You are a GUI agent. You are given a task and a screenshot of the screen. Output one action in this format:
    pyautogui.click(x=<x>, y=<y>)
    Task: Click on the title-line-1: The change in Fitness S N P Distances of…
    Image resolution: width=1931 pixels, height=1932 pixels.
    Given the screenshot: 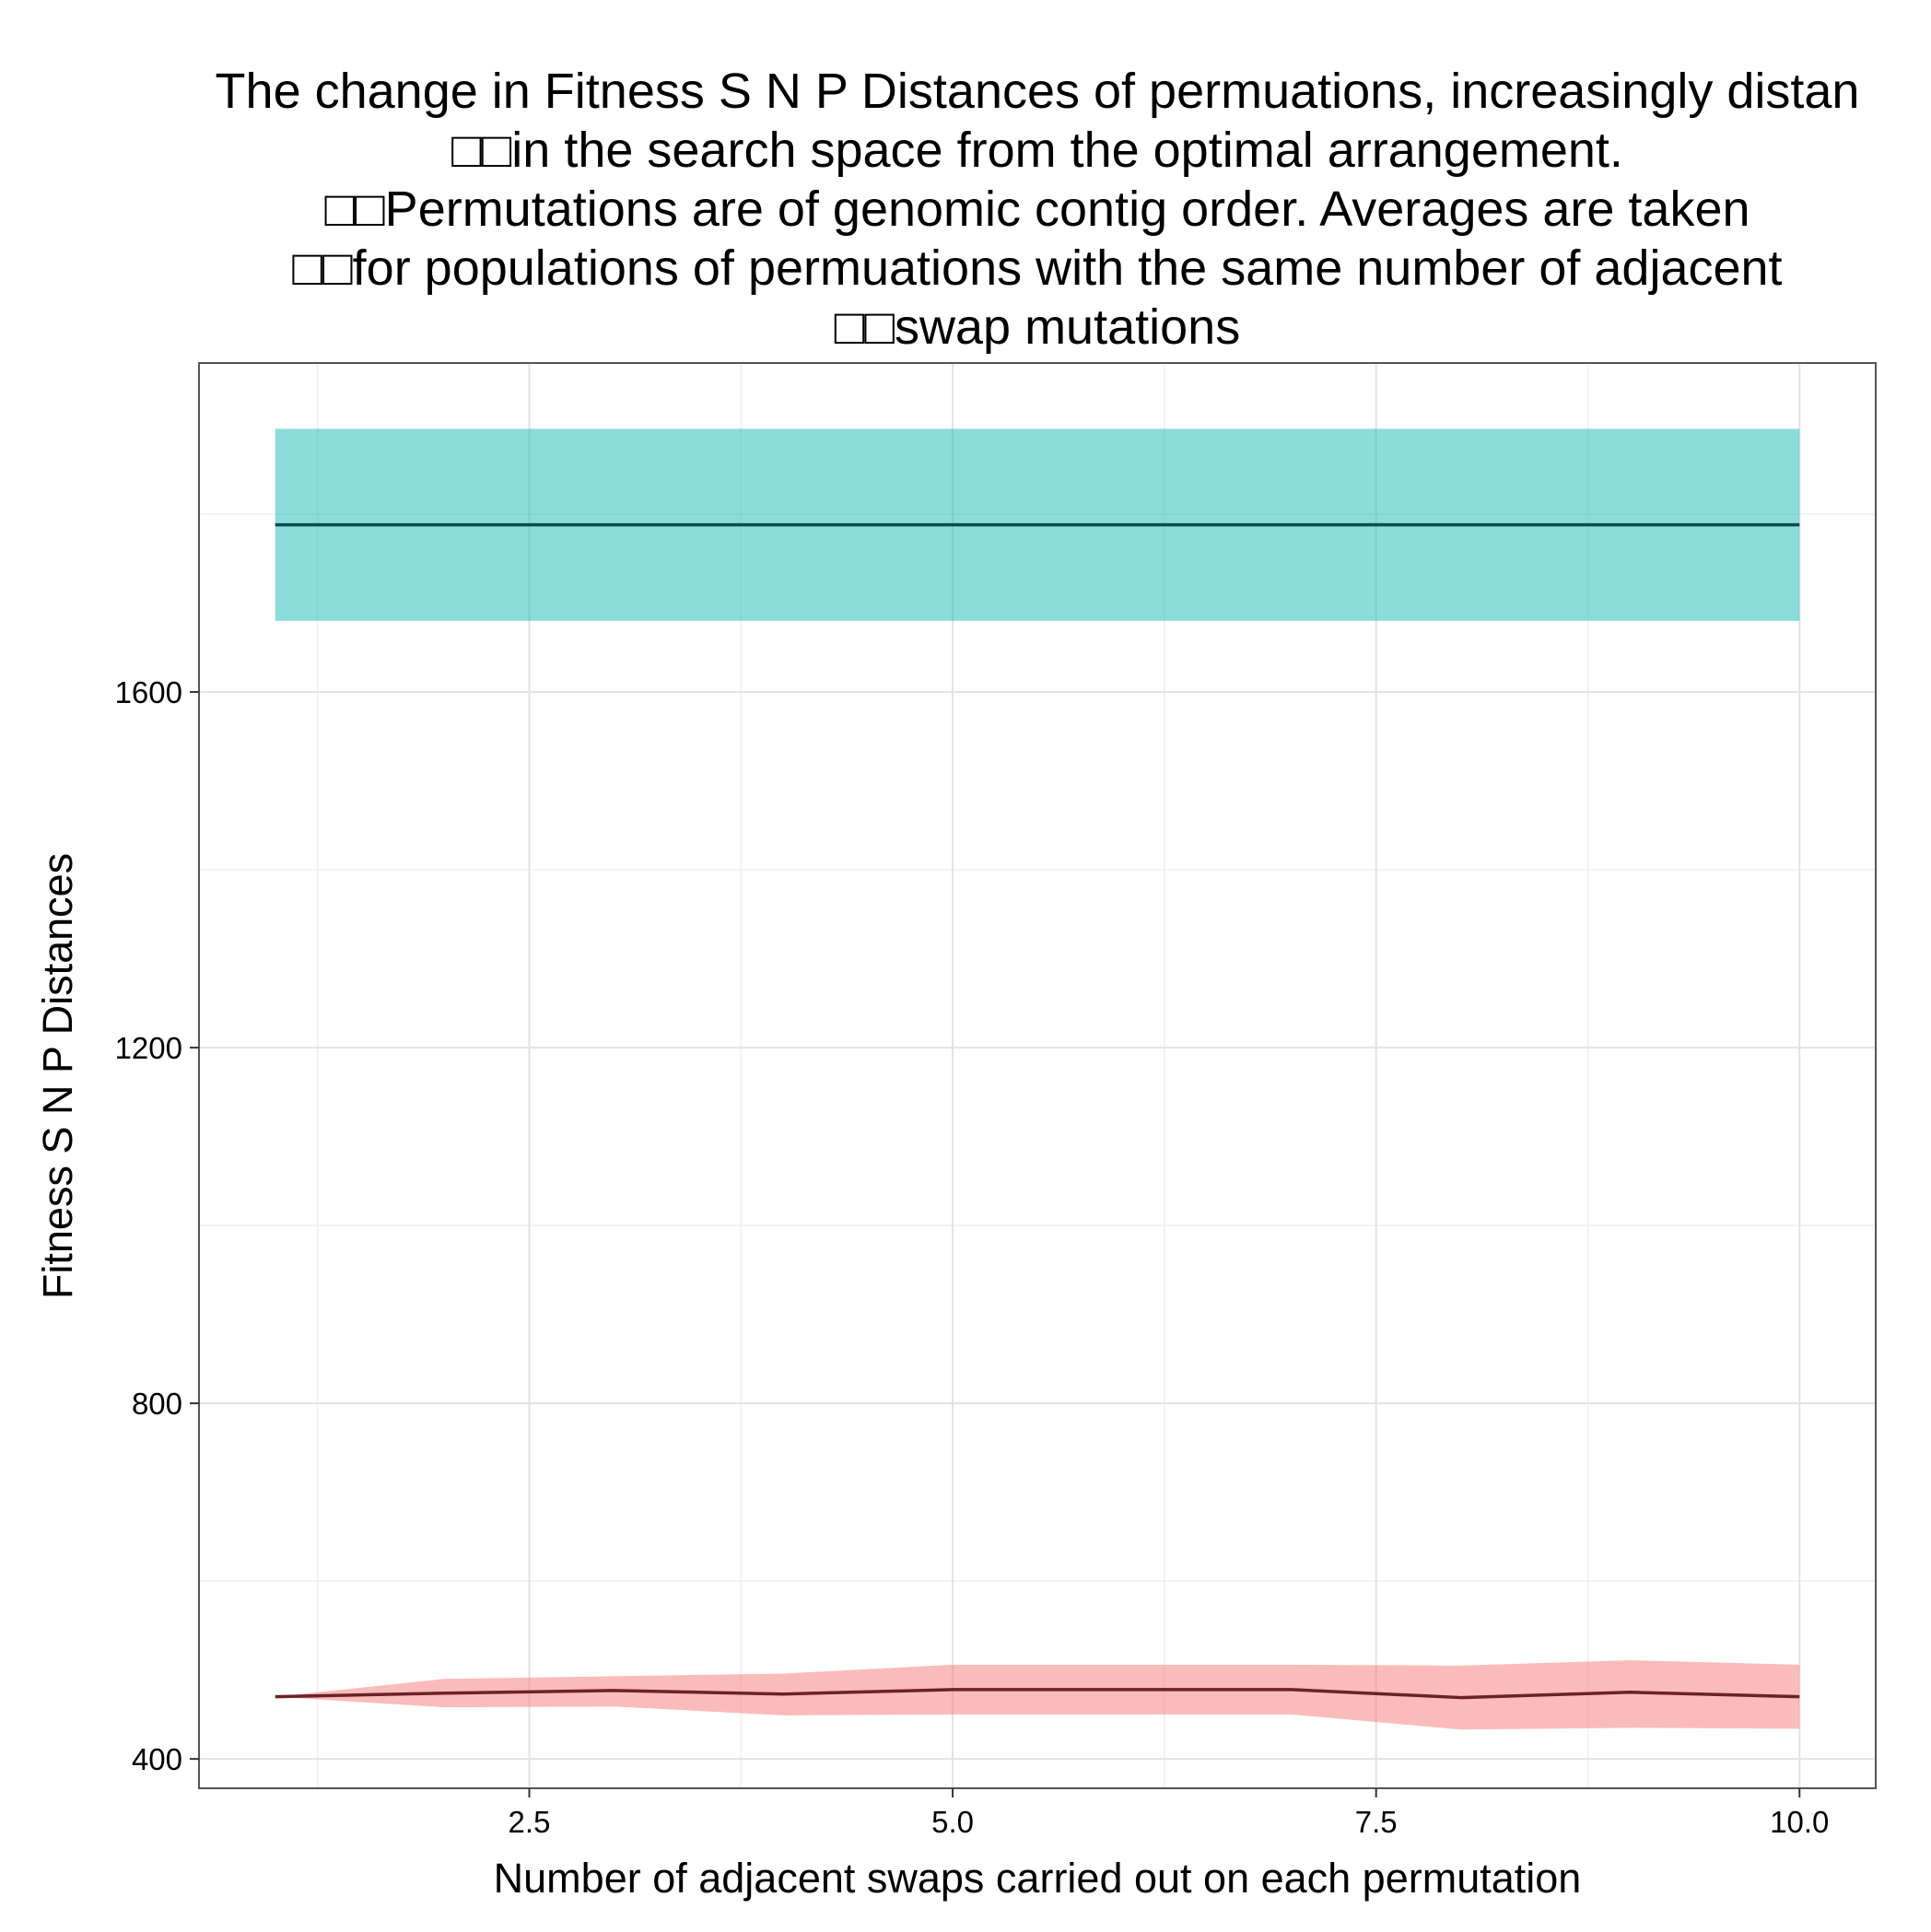 What is the action you would take?
    pyautogui.click(x=1038, y=91)
    